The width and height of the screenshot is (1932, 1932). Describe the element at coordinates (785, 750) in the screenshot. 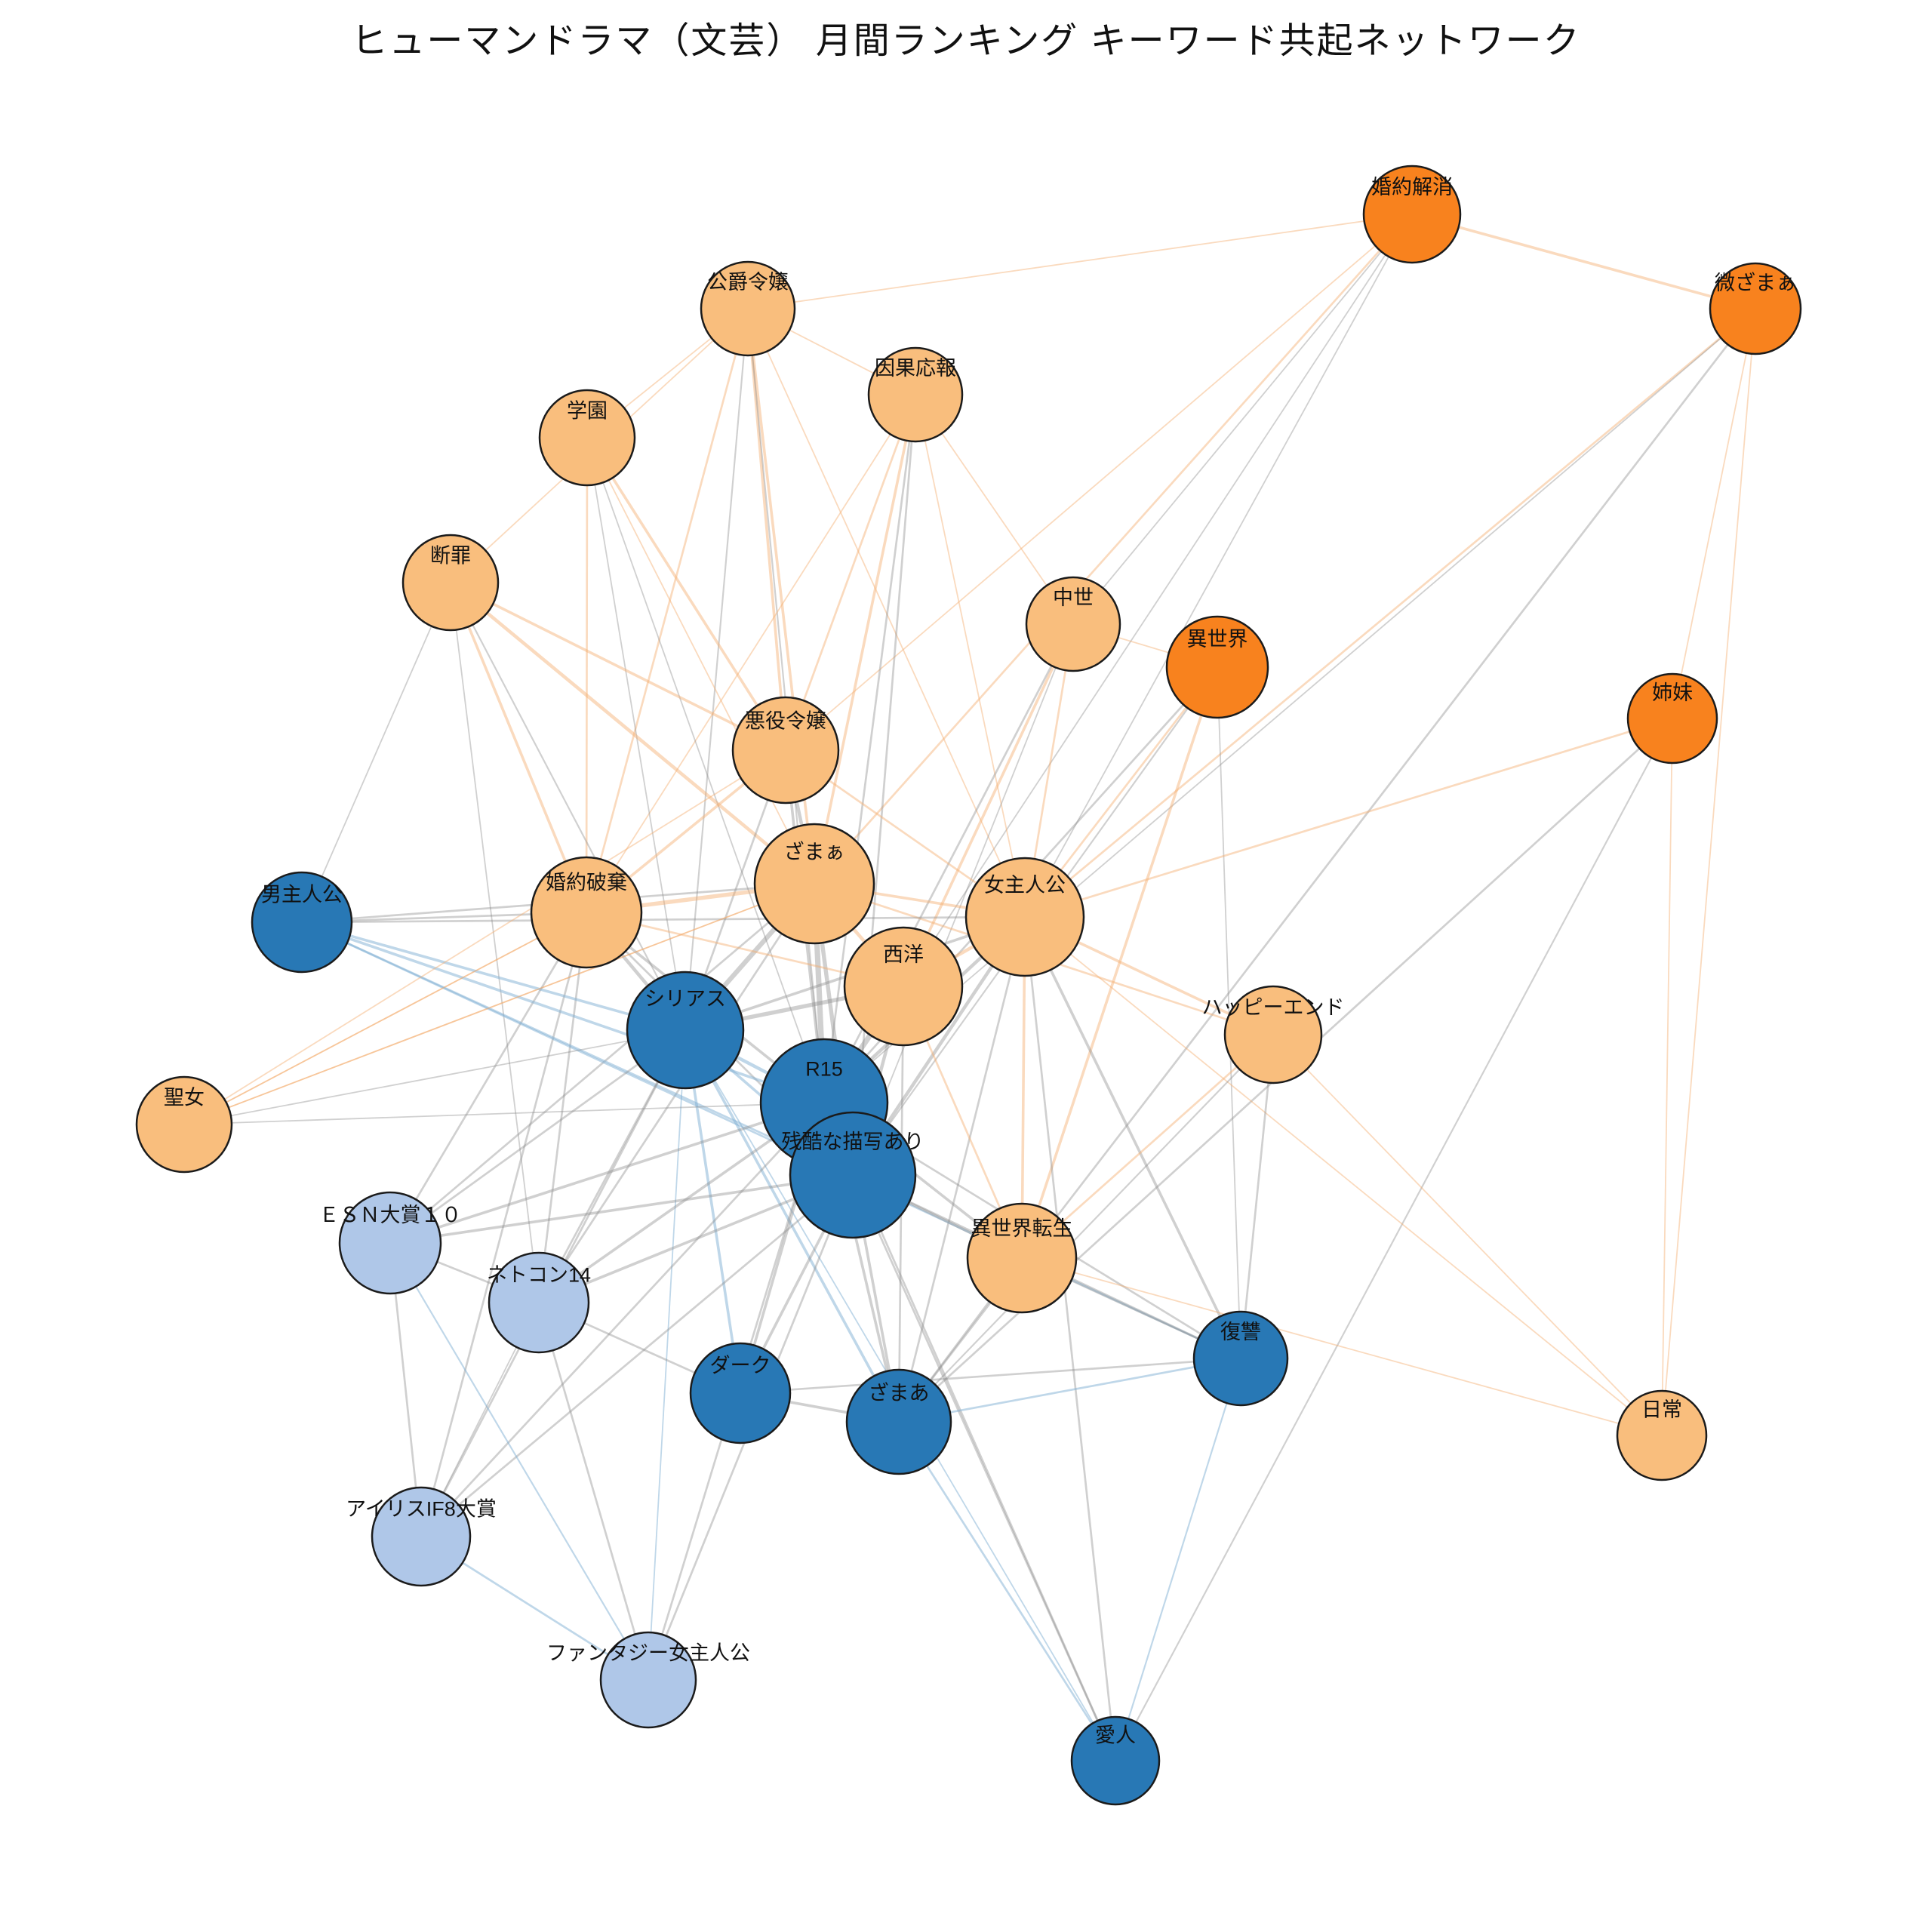

I see `node-akuyaku-reijo` at that location.